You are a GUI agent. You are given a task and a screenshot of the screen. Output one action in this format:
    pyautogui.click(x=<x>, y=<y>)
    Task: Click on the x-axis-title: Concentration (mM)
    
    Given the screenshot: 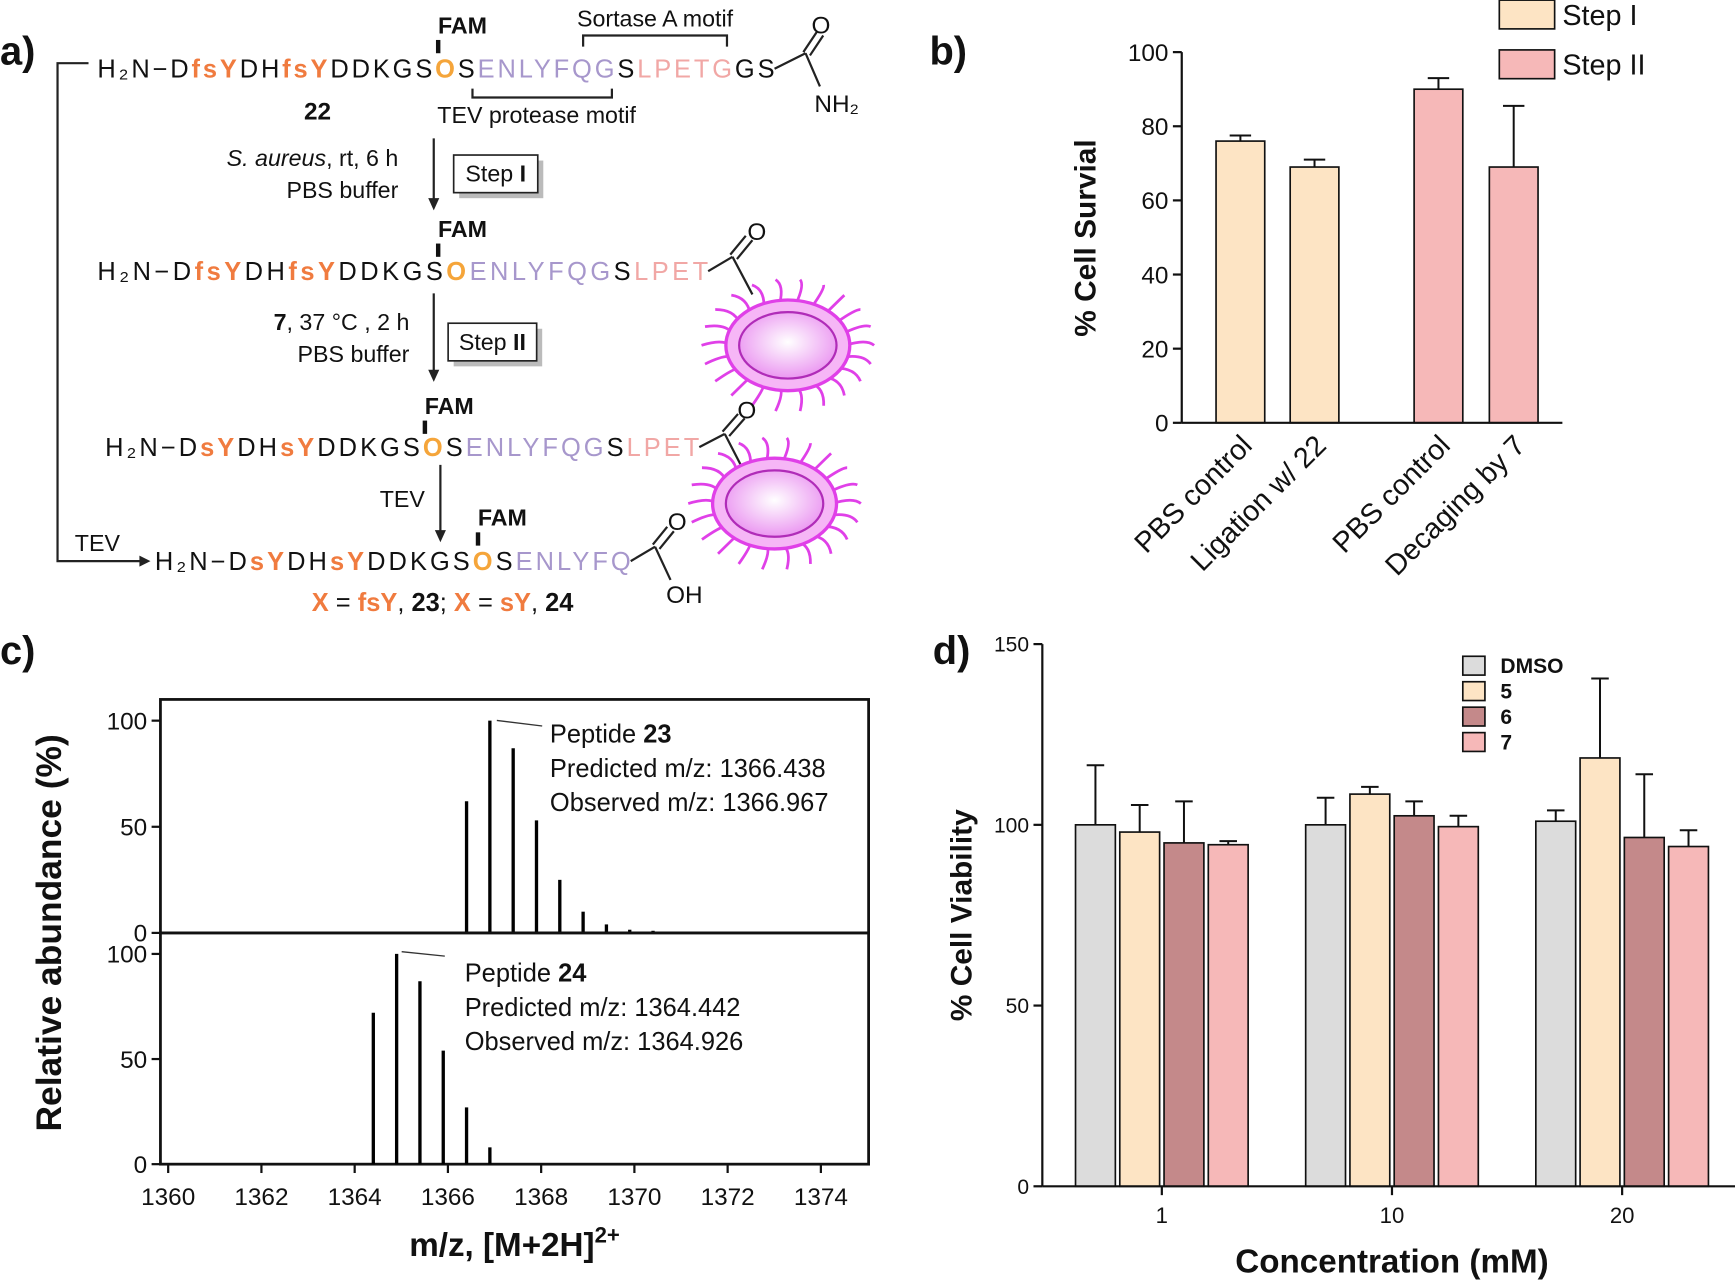 What is the action you would take?
    pyautogui.click(x=1391, y=1262)
    